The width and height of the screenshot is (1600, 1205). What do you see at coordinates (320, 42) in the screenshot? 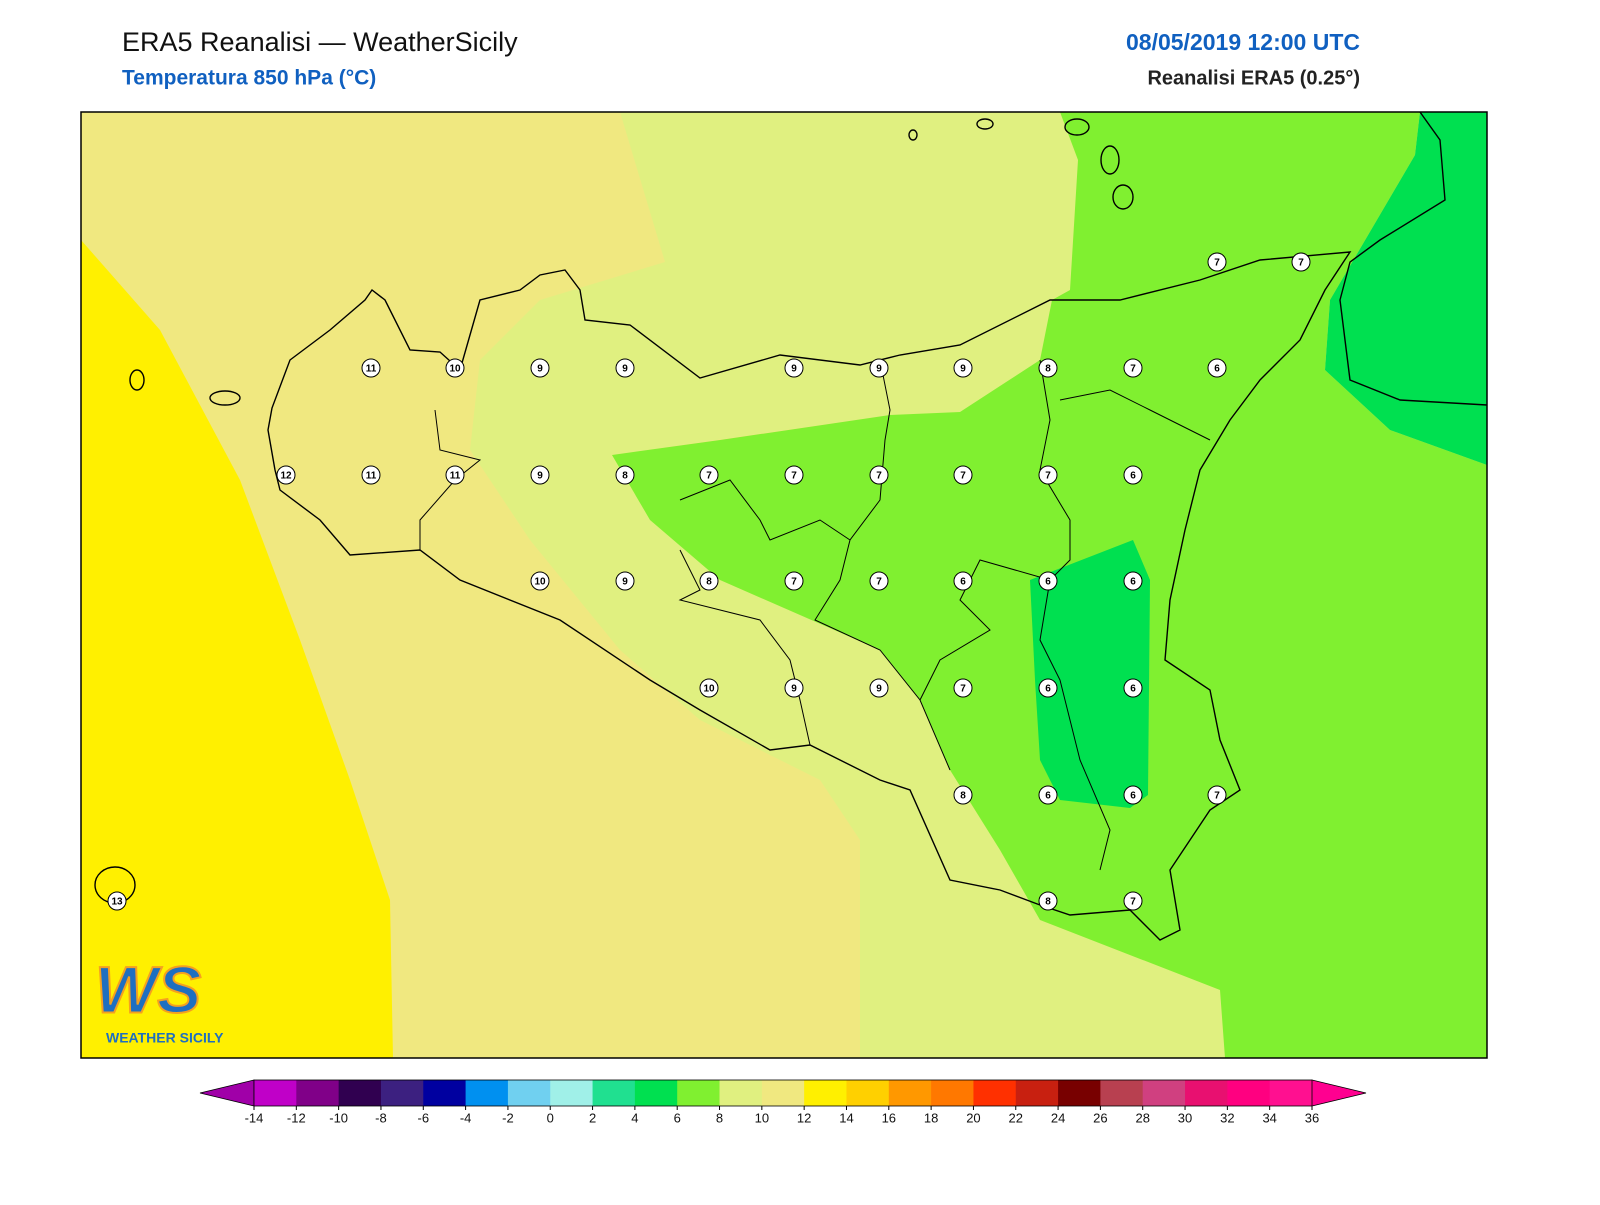
I see `title: ERA5 Reanalisi — WeatherSicily` at bounding box center [320, 42].